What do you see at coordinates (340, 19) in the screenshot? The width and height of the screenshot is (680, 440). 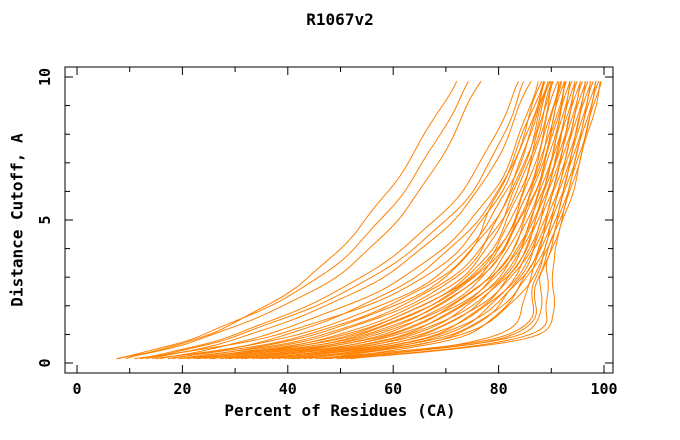 I see `chart-title: R1067v2` at bounding box center [340, 19].